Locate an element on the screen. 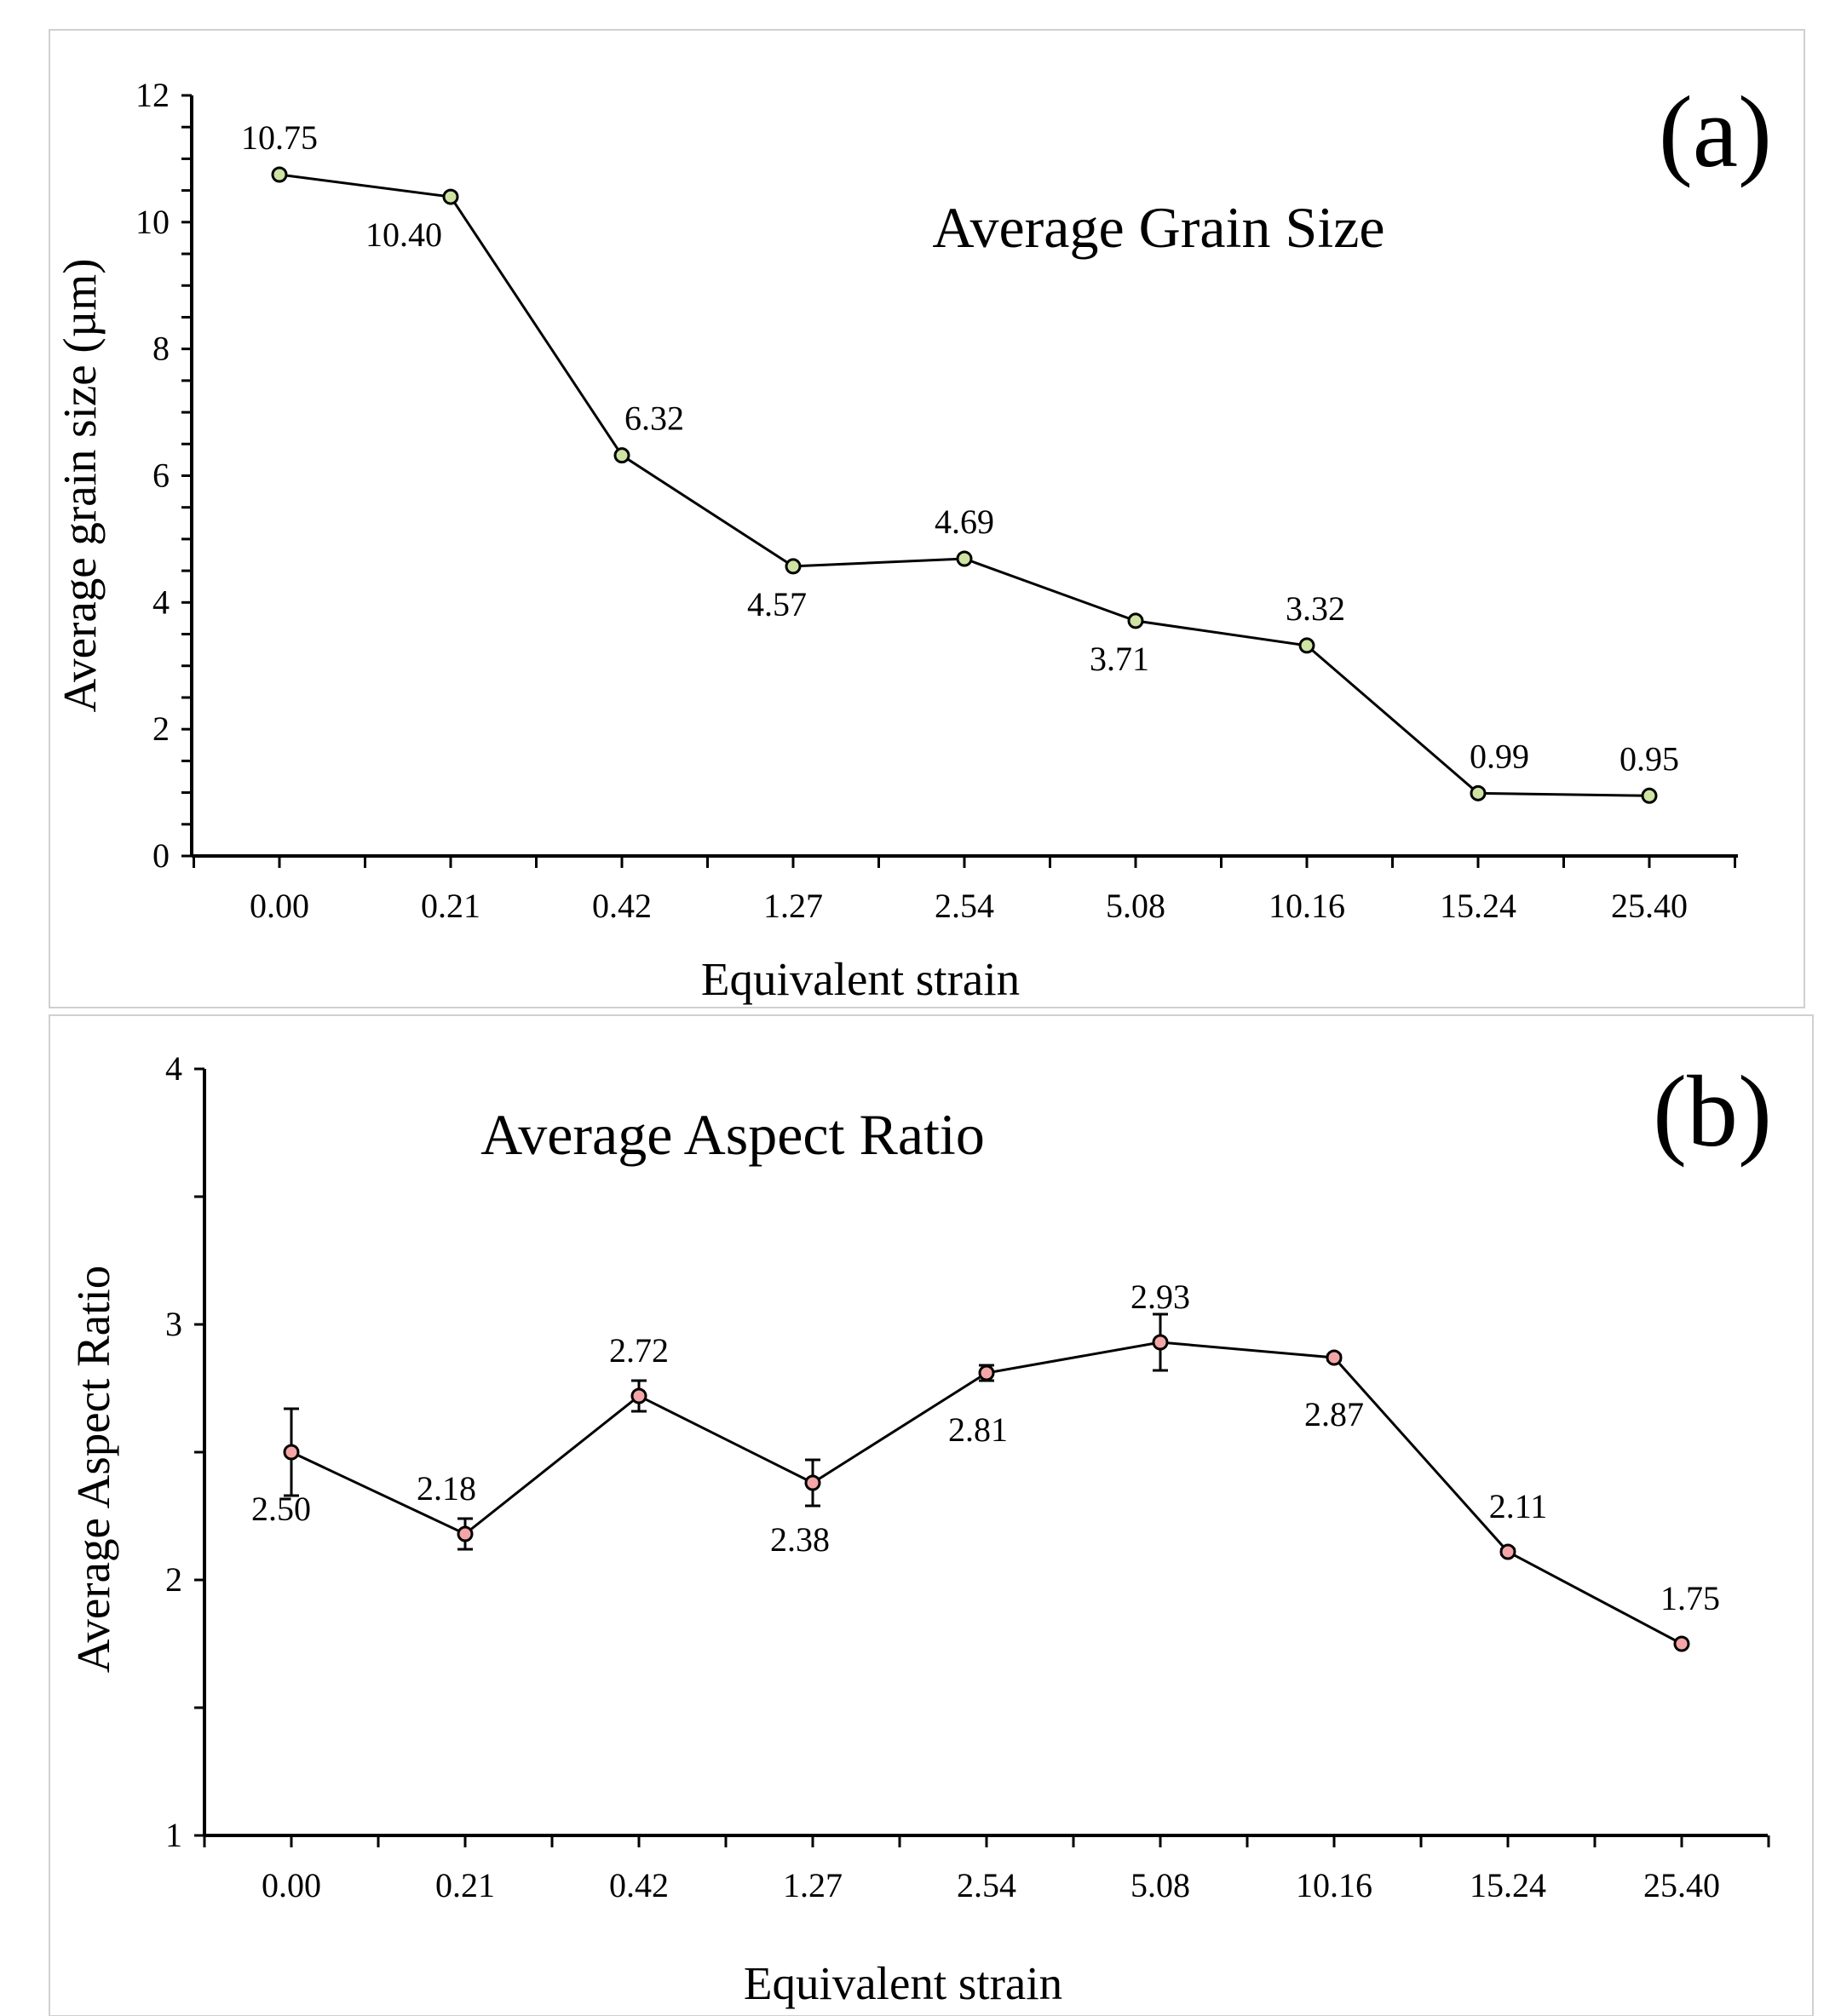 Image resolution: width=1841 pixels, height=2016 pixels. p1-y-tick-label: 4 is located at coordinates (173, 1068).